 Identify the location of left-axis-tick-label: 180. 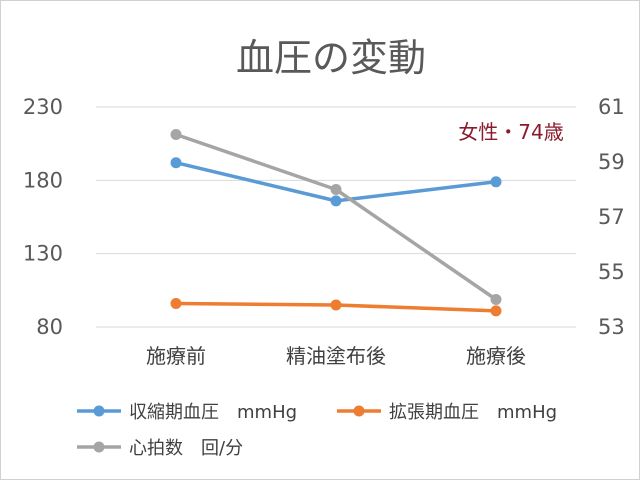
(43, 180).